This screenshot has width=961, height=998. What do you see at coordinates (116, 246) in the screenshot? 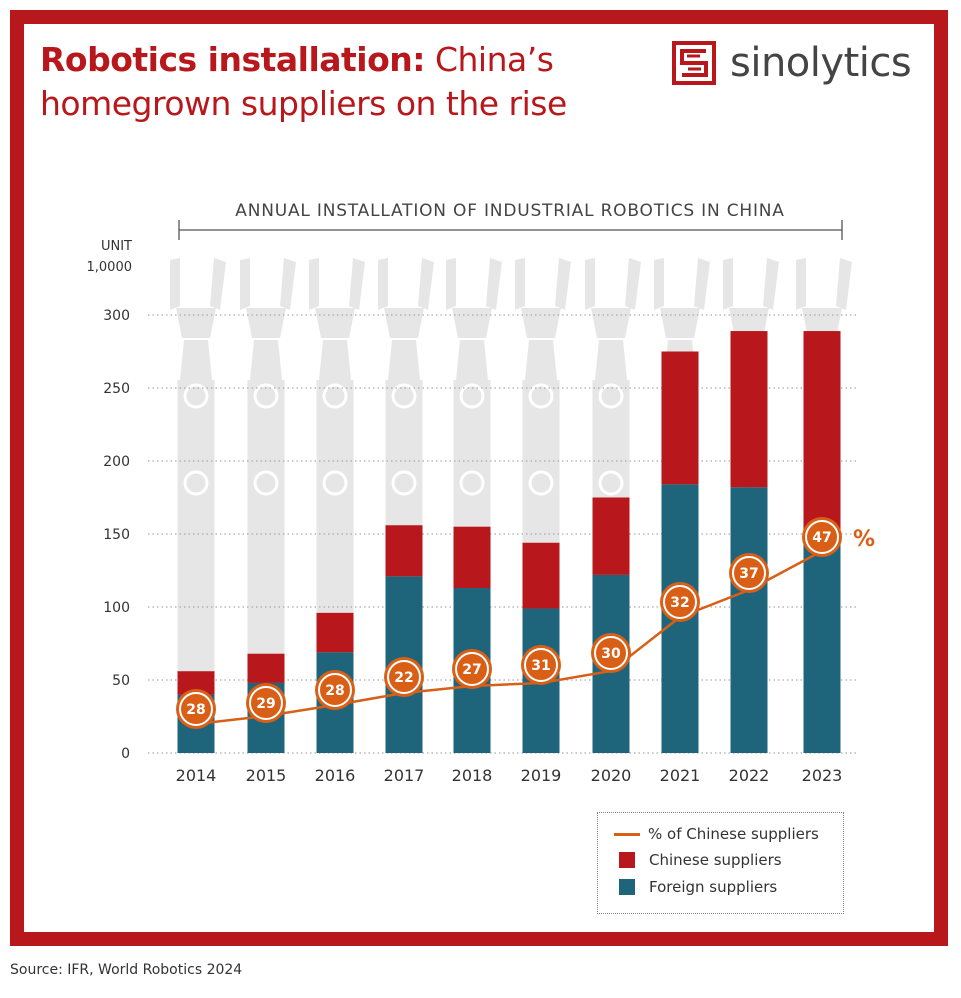
I see `y-axis-unit: UNIT` at bounding box center [116, 246].